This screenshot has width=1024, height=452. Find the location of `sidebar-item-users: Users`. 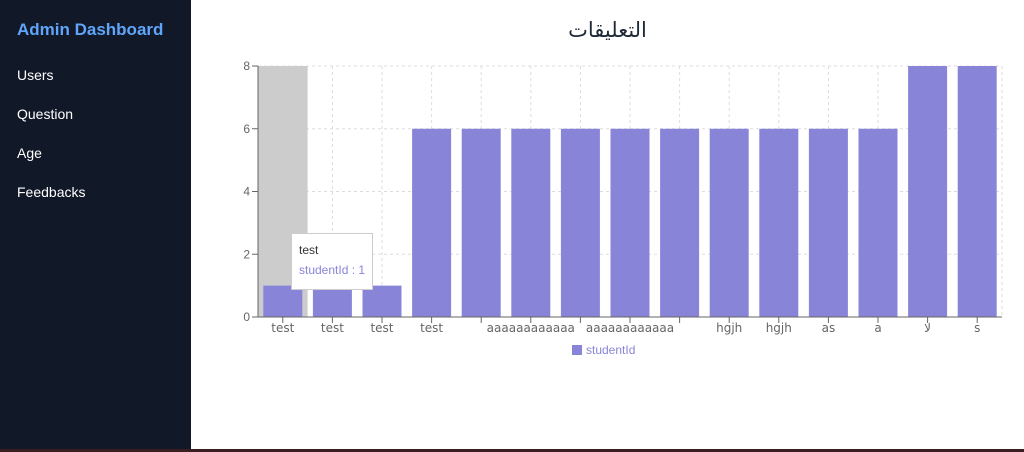

sidebar-item-users: Users is located at coordinates (35, 75).